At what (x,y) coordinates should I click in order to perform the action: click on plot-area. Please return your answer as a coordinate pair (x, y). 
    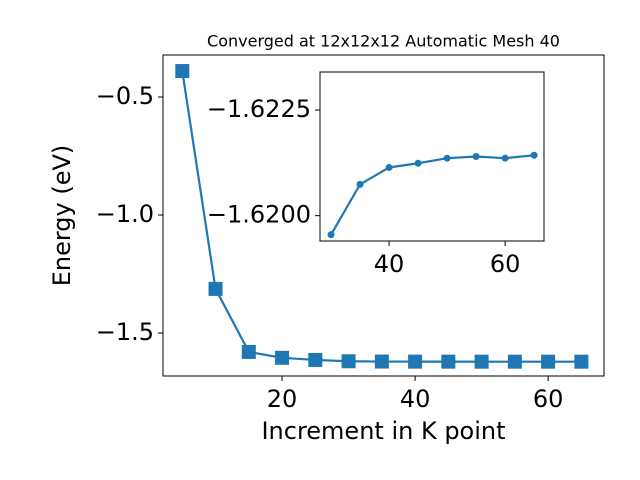
    Looking at the image, I should click on (432, 156).